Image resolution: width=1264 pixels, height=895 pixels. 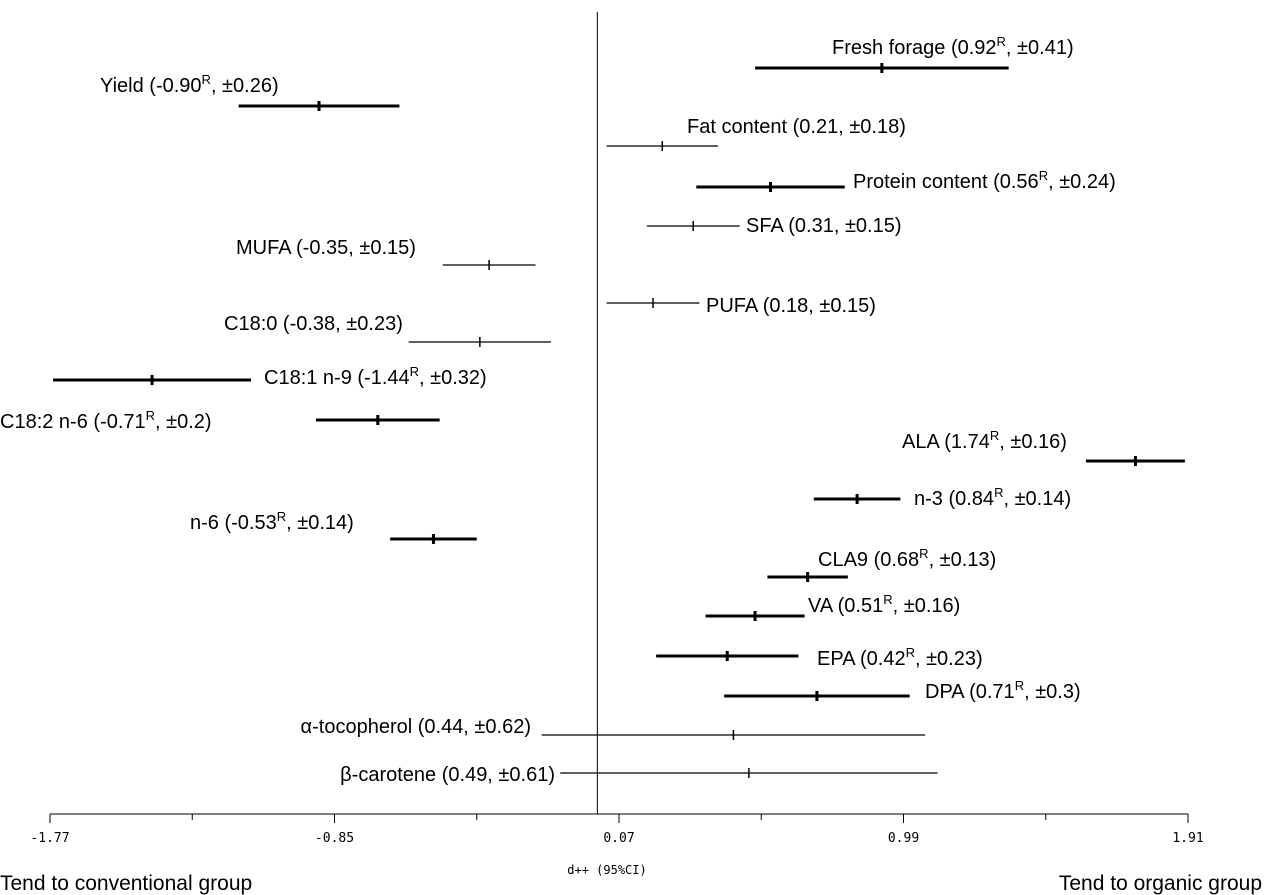 I want to click on row-label: ALA (1.74R, ±0.16), so click(x=984, y=440).